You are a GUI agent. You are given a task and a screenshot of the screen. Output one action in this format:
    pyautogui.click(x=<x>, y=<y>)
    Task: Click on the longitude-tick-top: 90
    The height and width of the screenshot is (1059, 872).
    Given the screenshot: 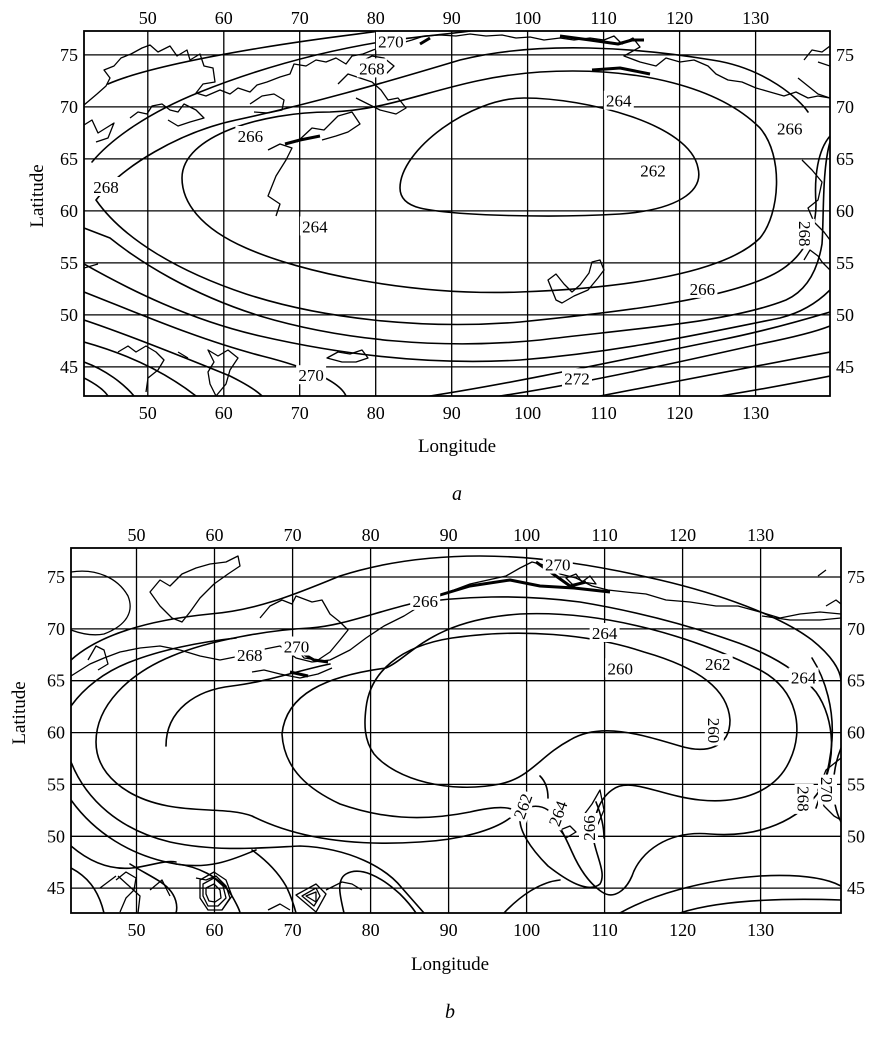 What is the action you would take?
    pyautogui.click(x=452, y=18)
    